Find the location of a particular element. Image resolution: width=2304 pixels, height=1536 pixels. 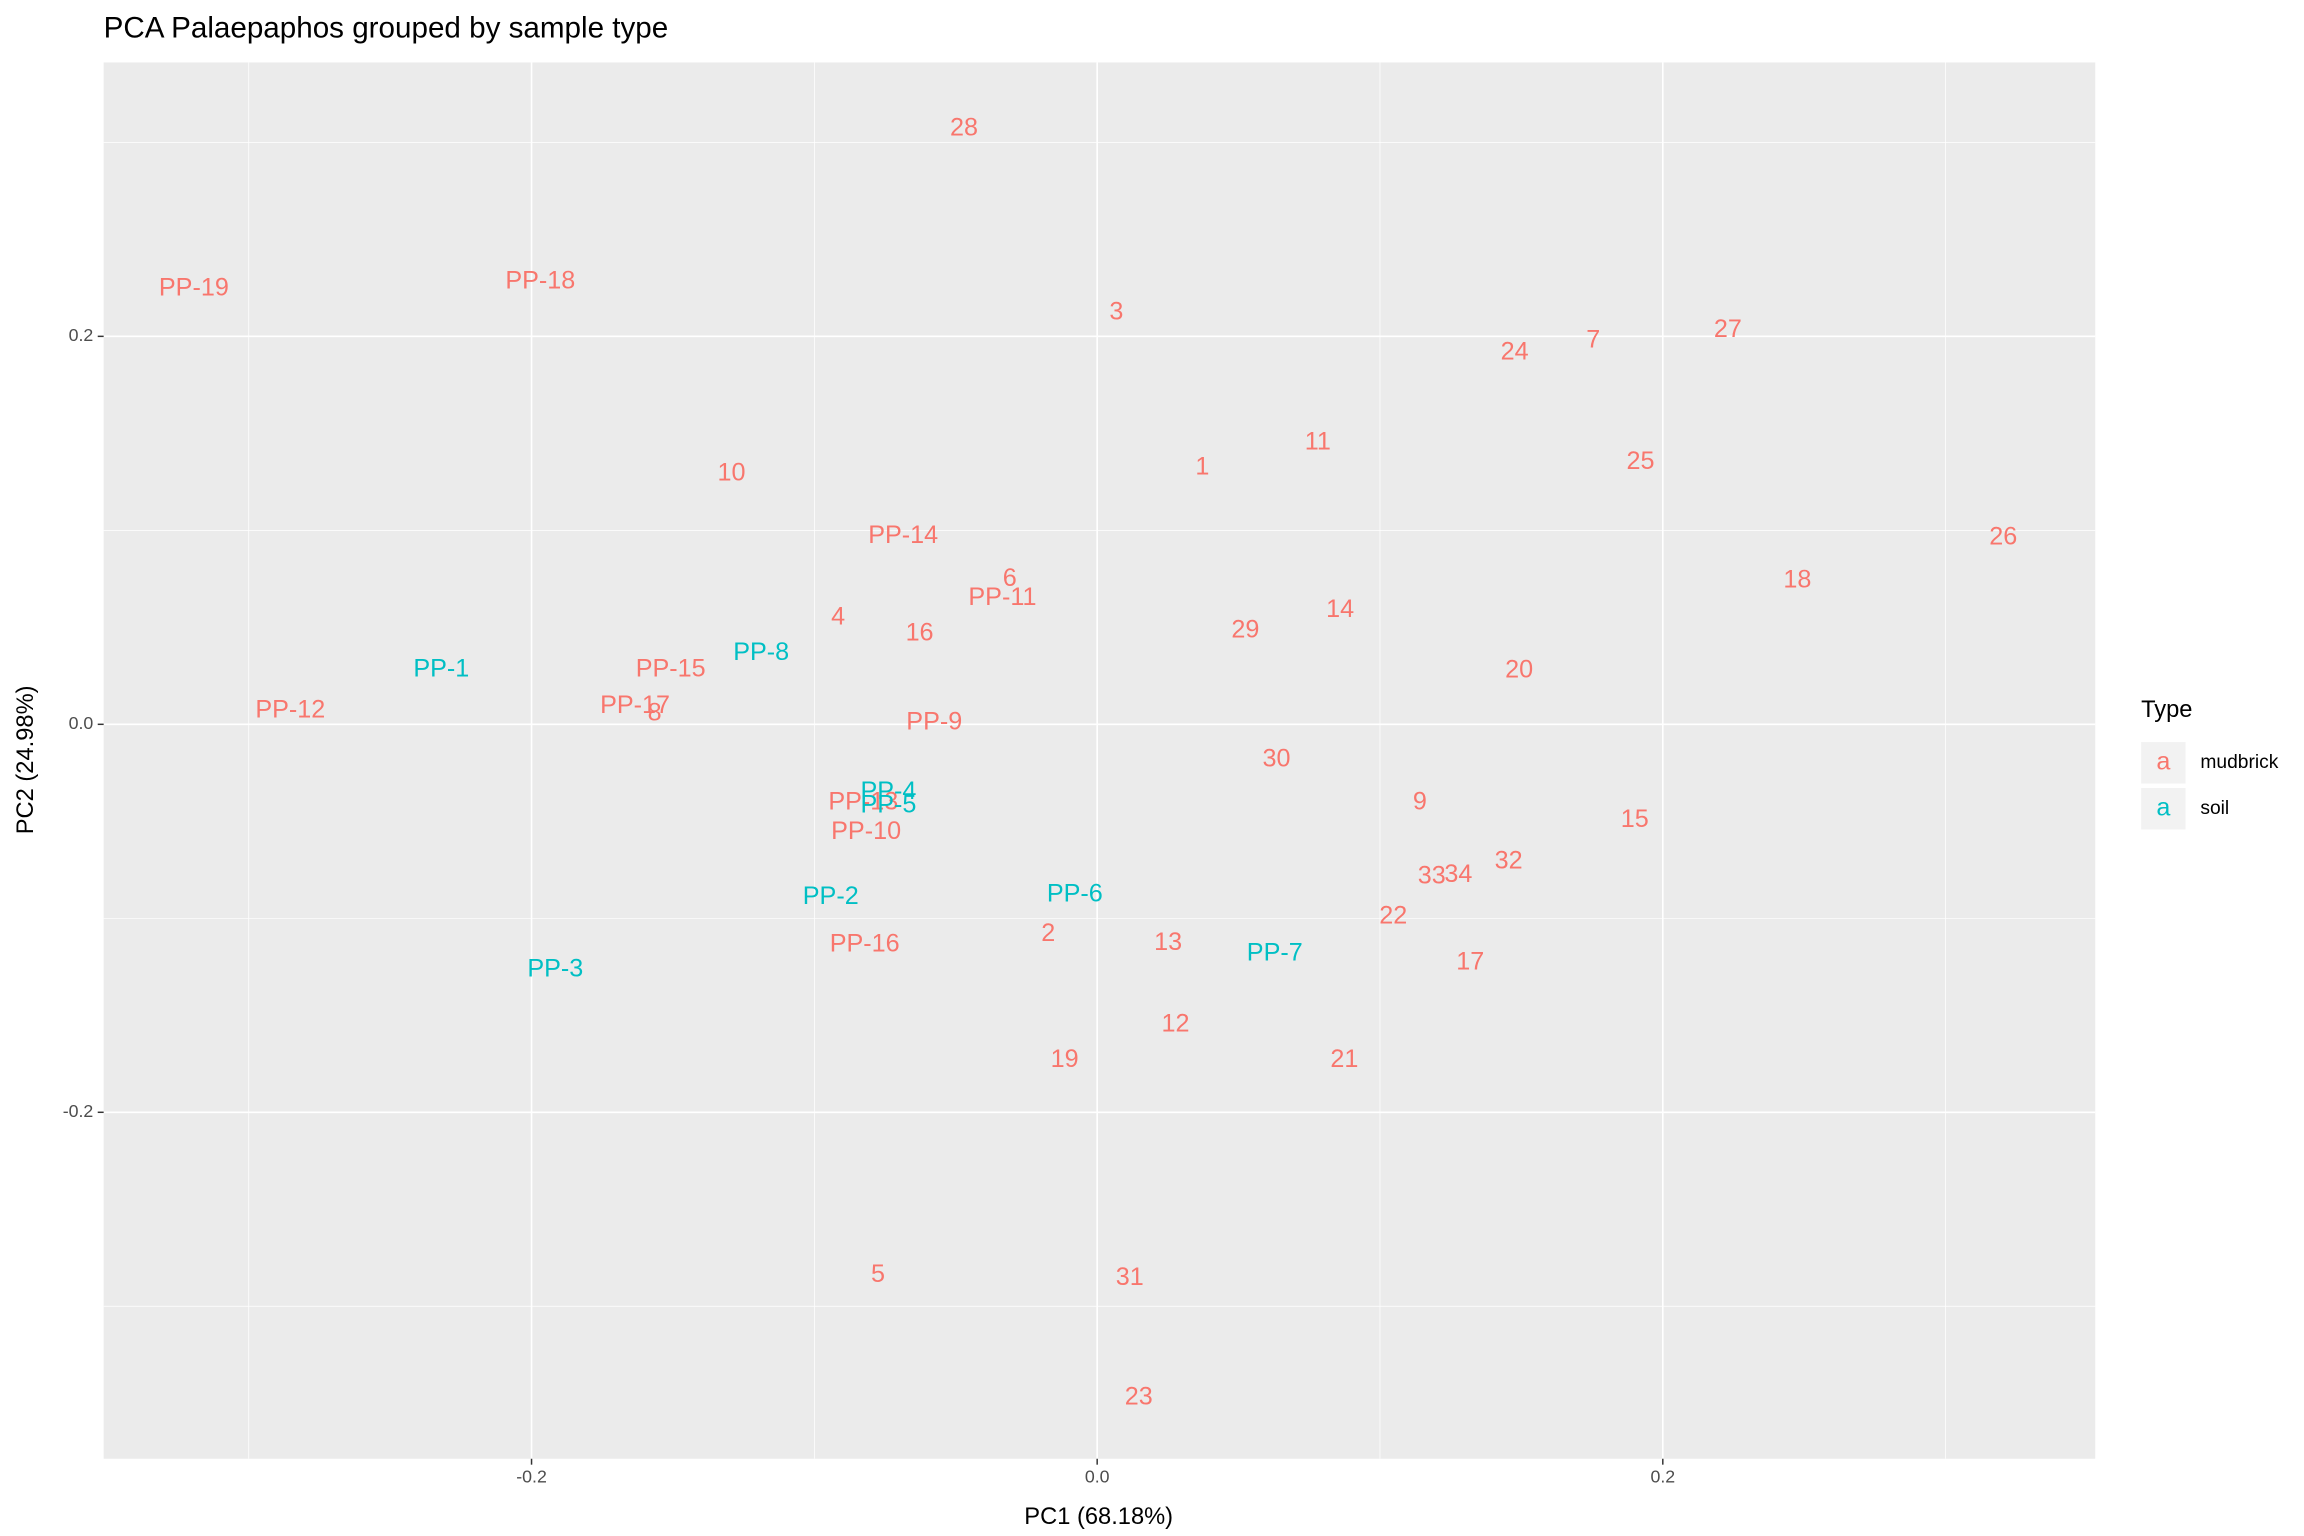

point-label: 16 is located at coordinates (920, 633).